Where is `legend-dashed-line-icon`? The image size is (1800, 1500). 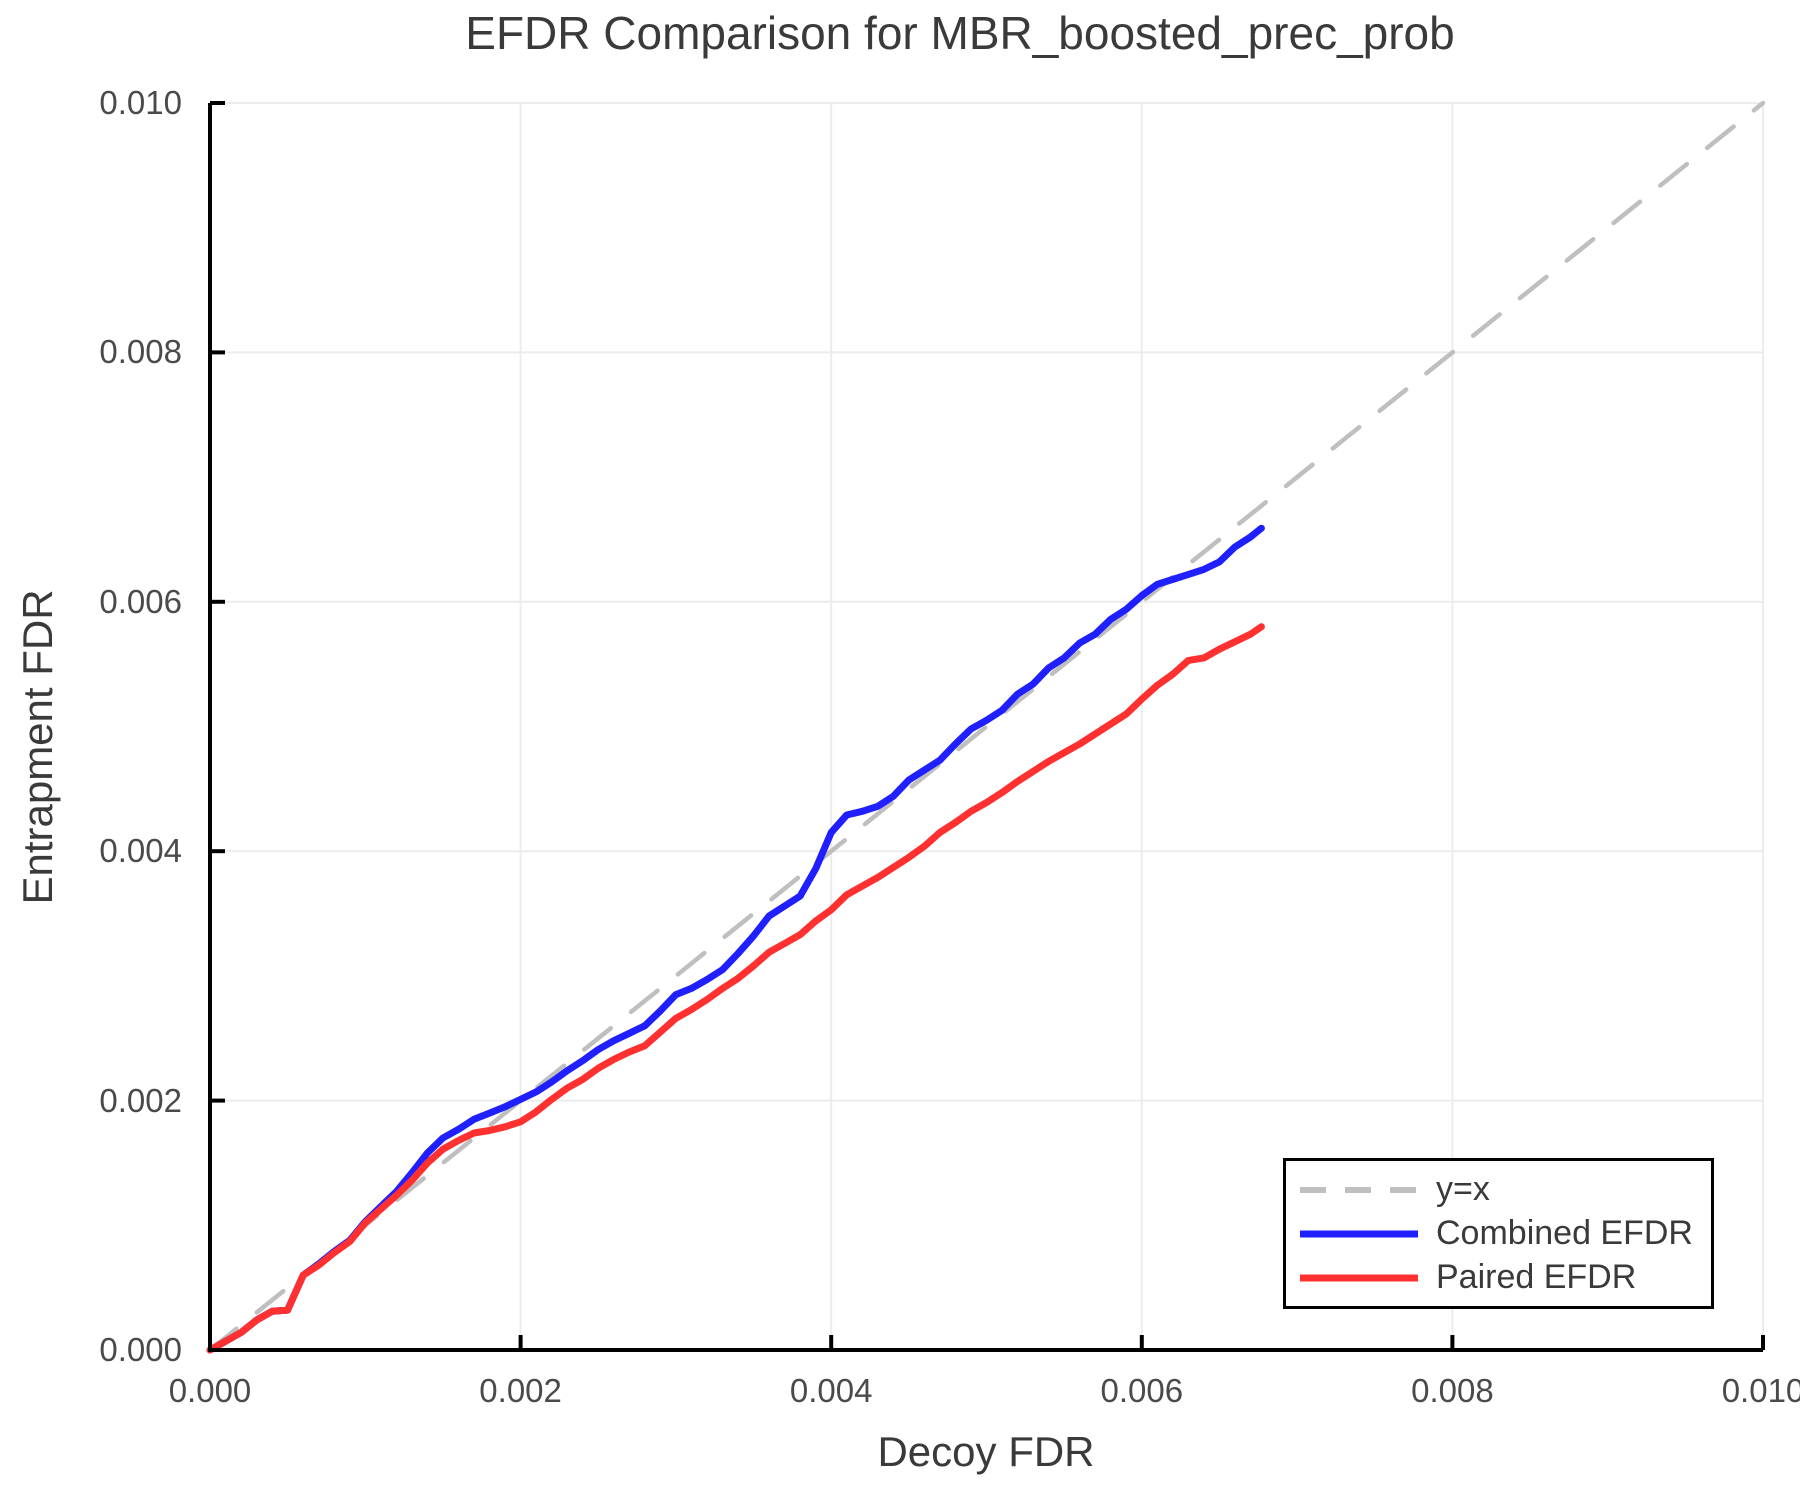
legend-dashed-line-icon is located at coordinates (1359, 1189).